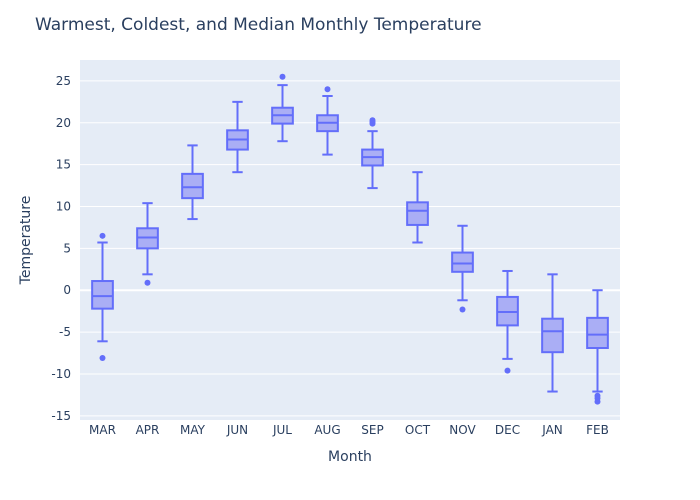 Image resolution: width=700 pixels, height=500 pixels. What do you see at coordinates (327, 121) in the screenshot?
I see `box-aug` at bounding box center [327, 121].